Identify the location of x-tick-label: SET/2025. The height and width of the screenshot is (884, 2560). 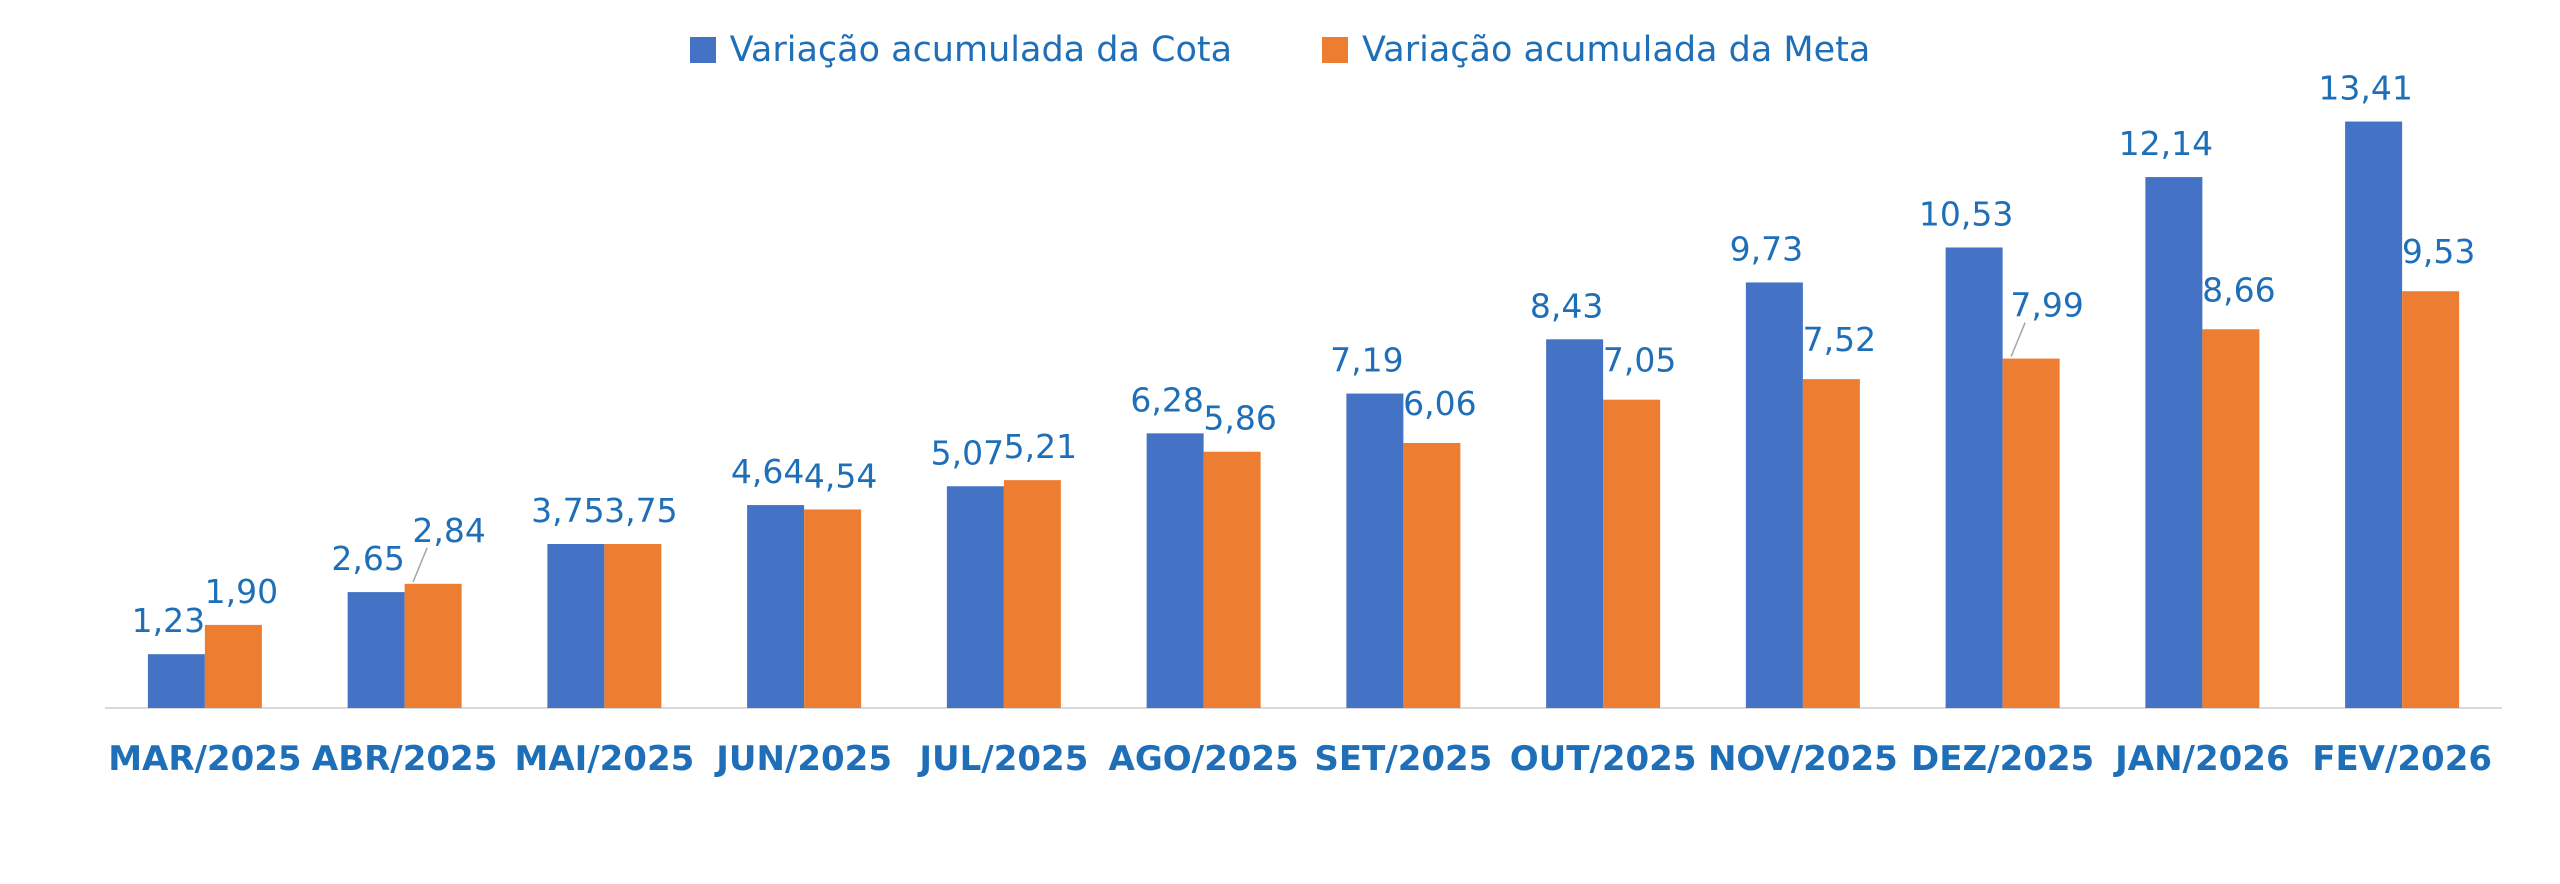
(1403, 759).